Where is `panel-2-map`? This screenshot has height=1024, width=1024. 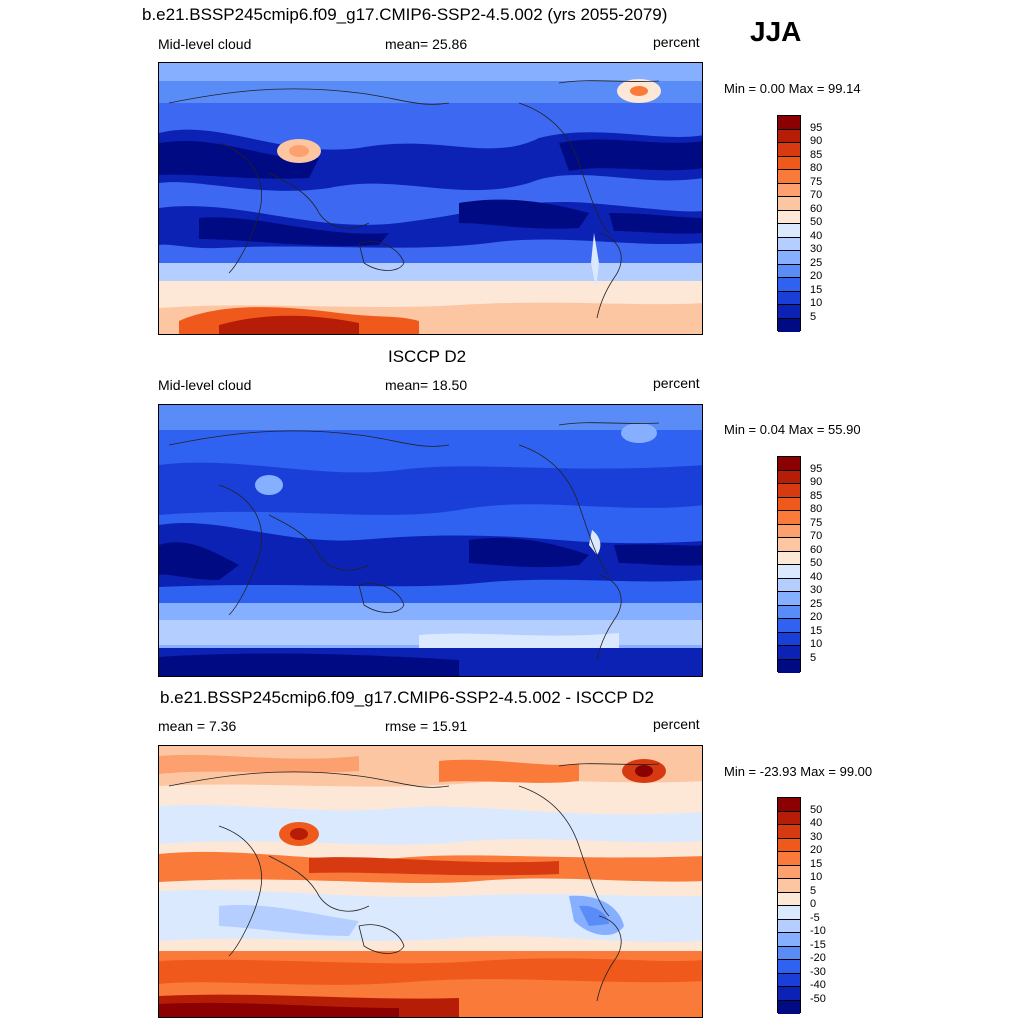
panel-2-map is located at coordinates (430, 540).